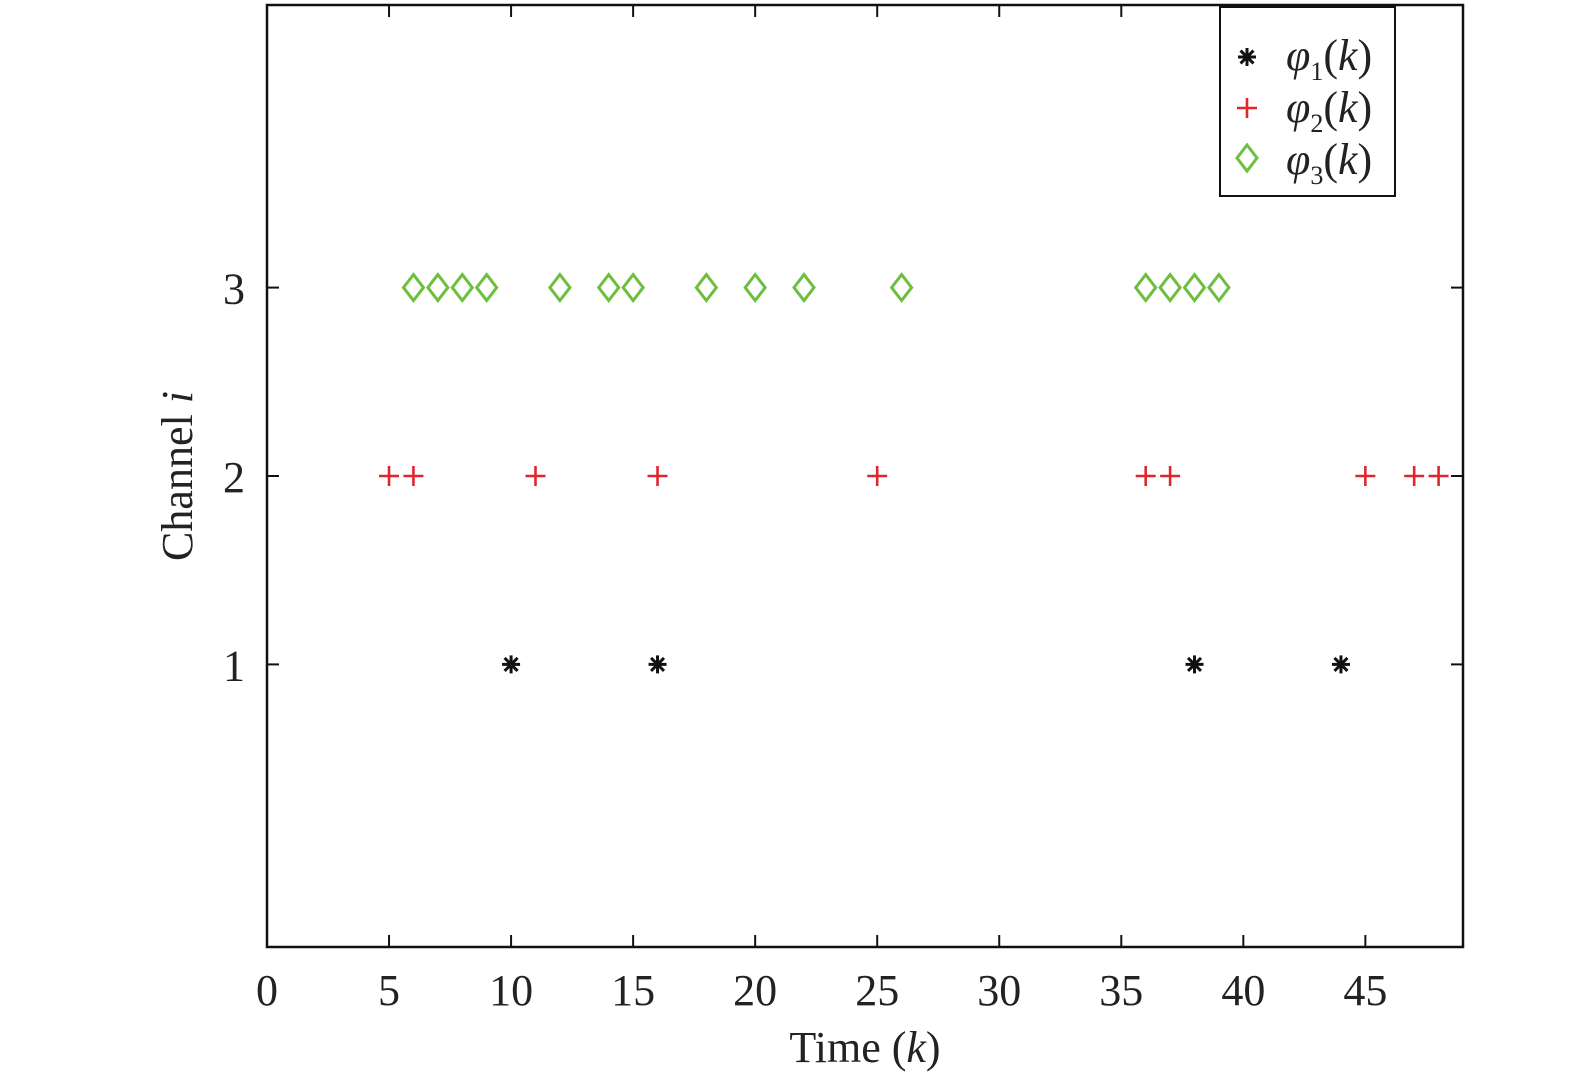  What do you see at coordinates (864, 1047) in the screenshot?
I see `x-axis-title: Time (k)` at bounding box center [864, 1047].